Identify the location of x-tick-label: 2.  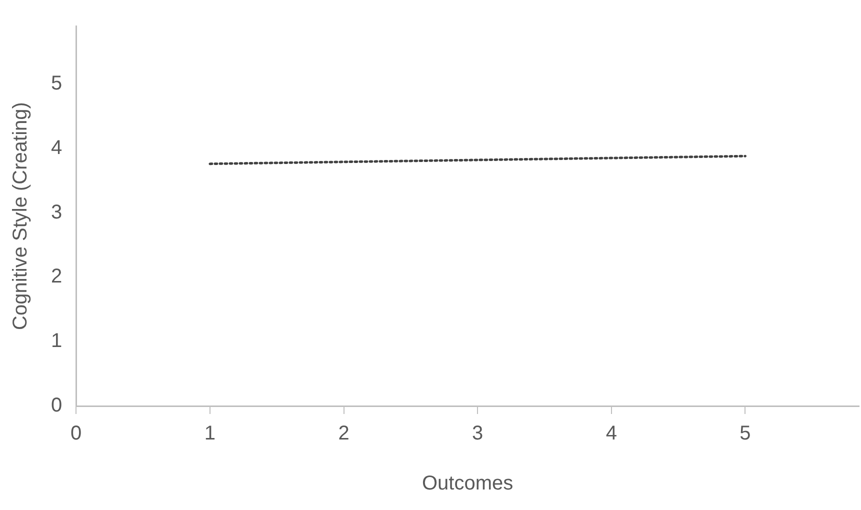
(344, 433).